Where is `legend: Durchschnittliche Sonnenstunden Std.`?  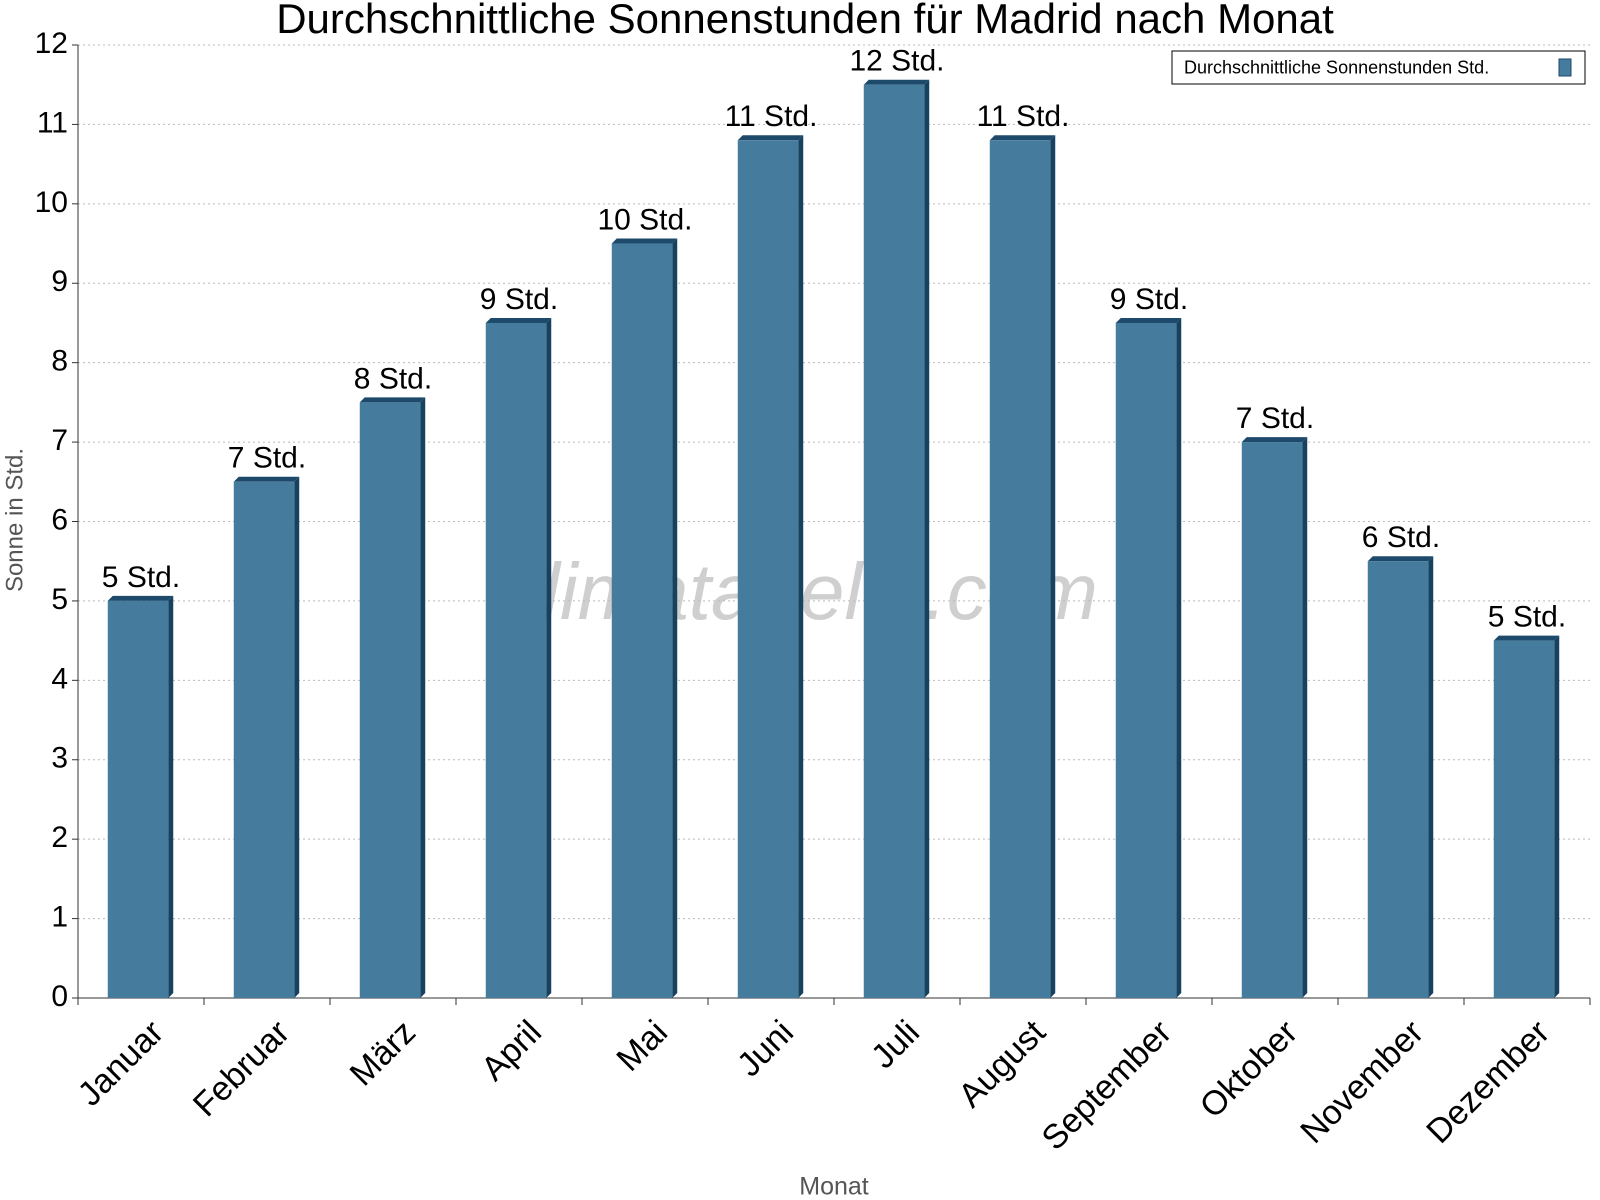
legend: Durchschnittliche Sonnenstunden Std. is located at coordinates (1378, 67).